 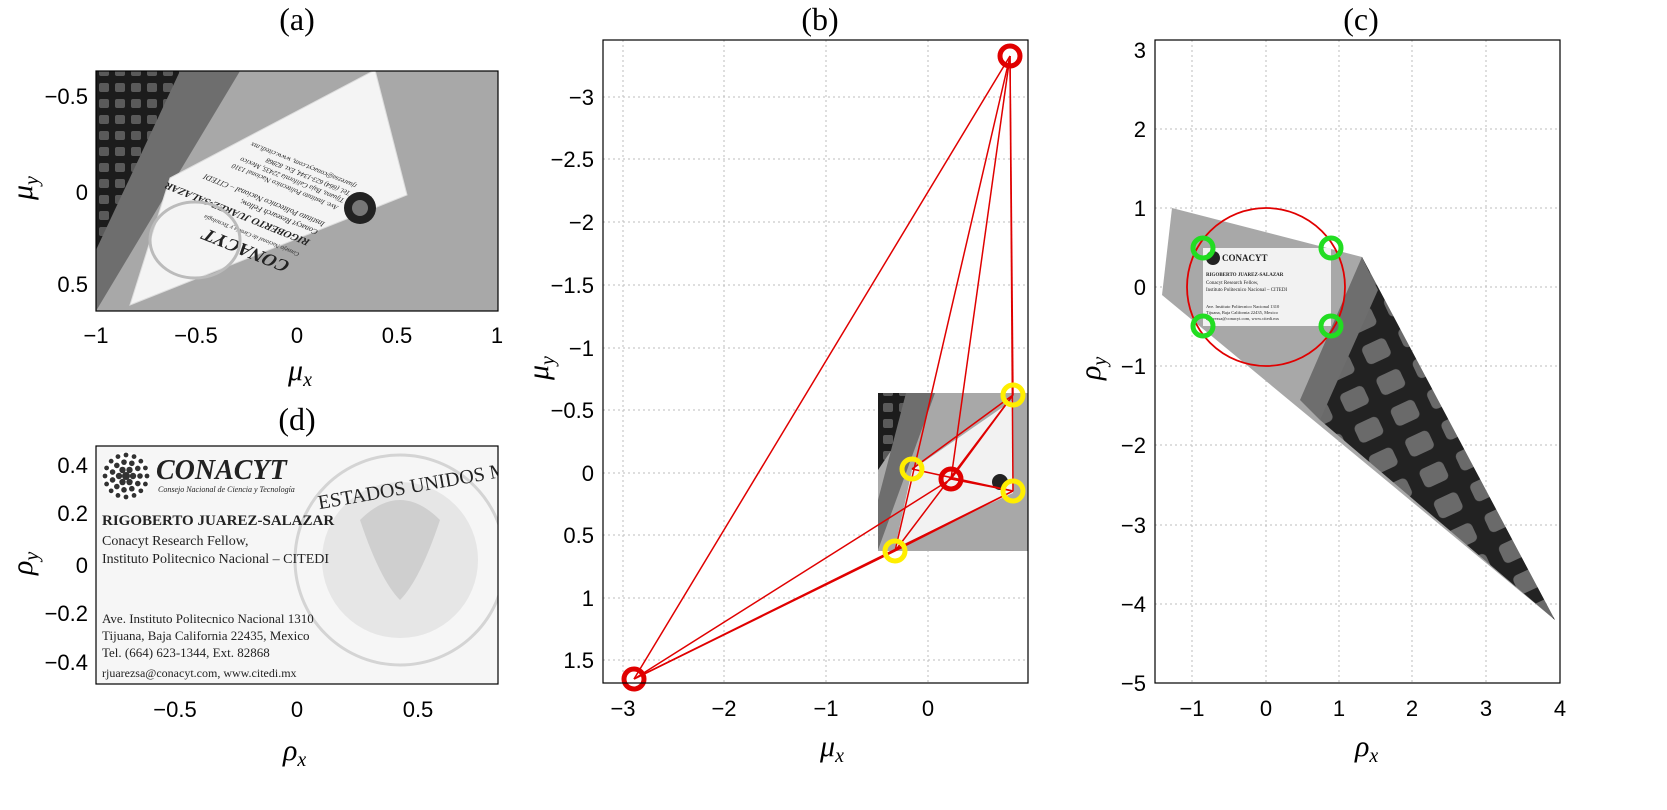 I want to click on panel-c-xtick: 3, so click(x=1486, y=708).